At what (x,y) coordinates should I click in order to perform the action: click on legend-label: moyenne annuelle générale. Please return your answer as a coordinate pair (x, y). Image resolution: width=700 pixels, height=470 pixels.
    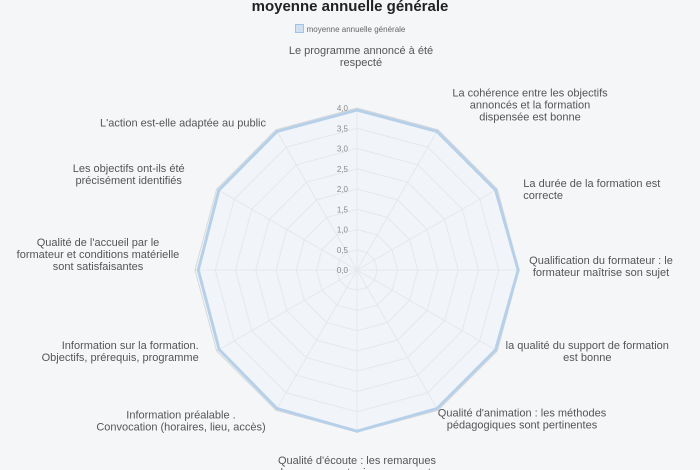
    Looking at the image, I should click on (356, 29).